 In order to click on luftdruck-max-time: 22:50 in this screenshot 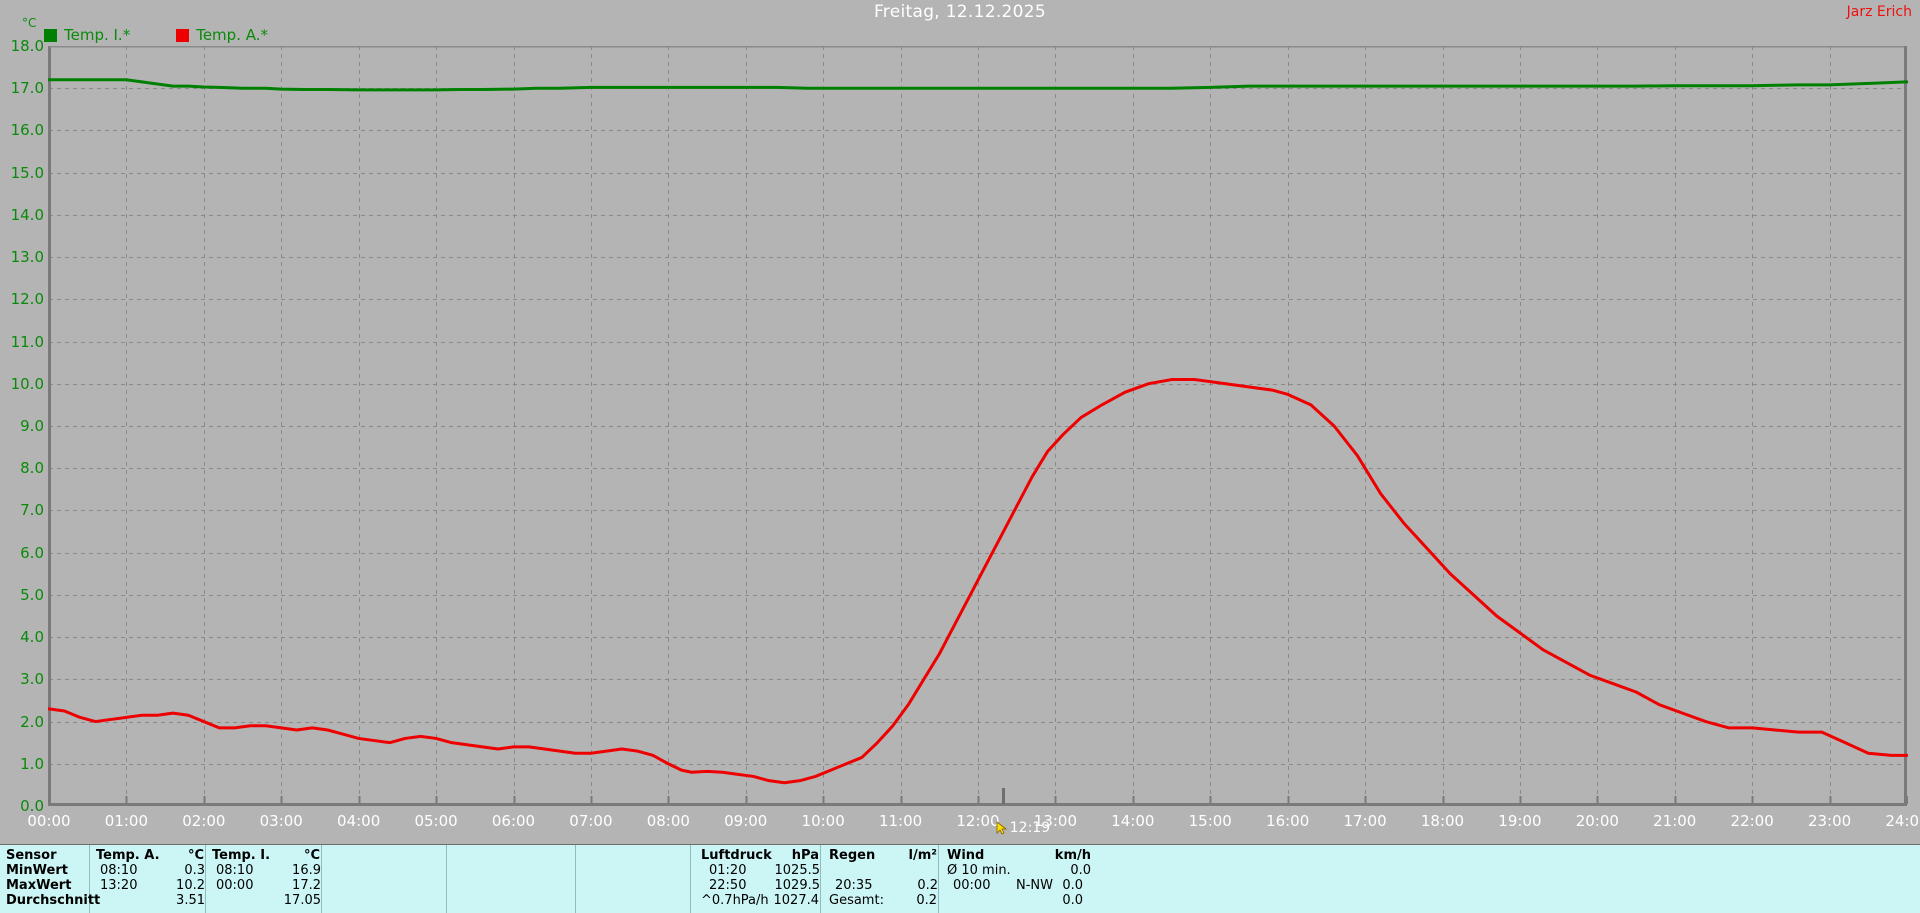, I will do `click(728, 885)`.